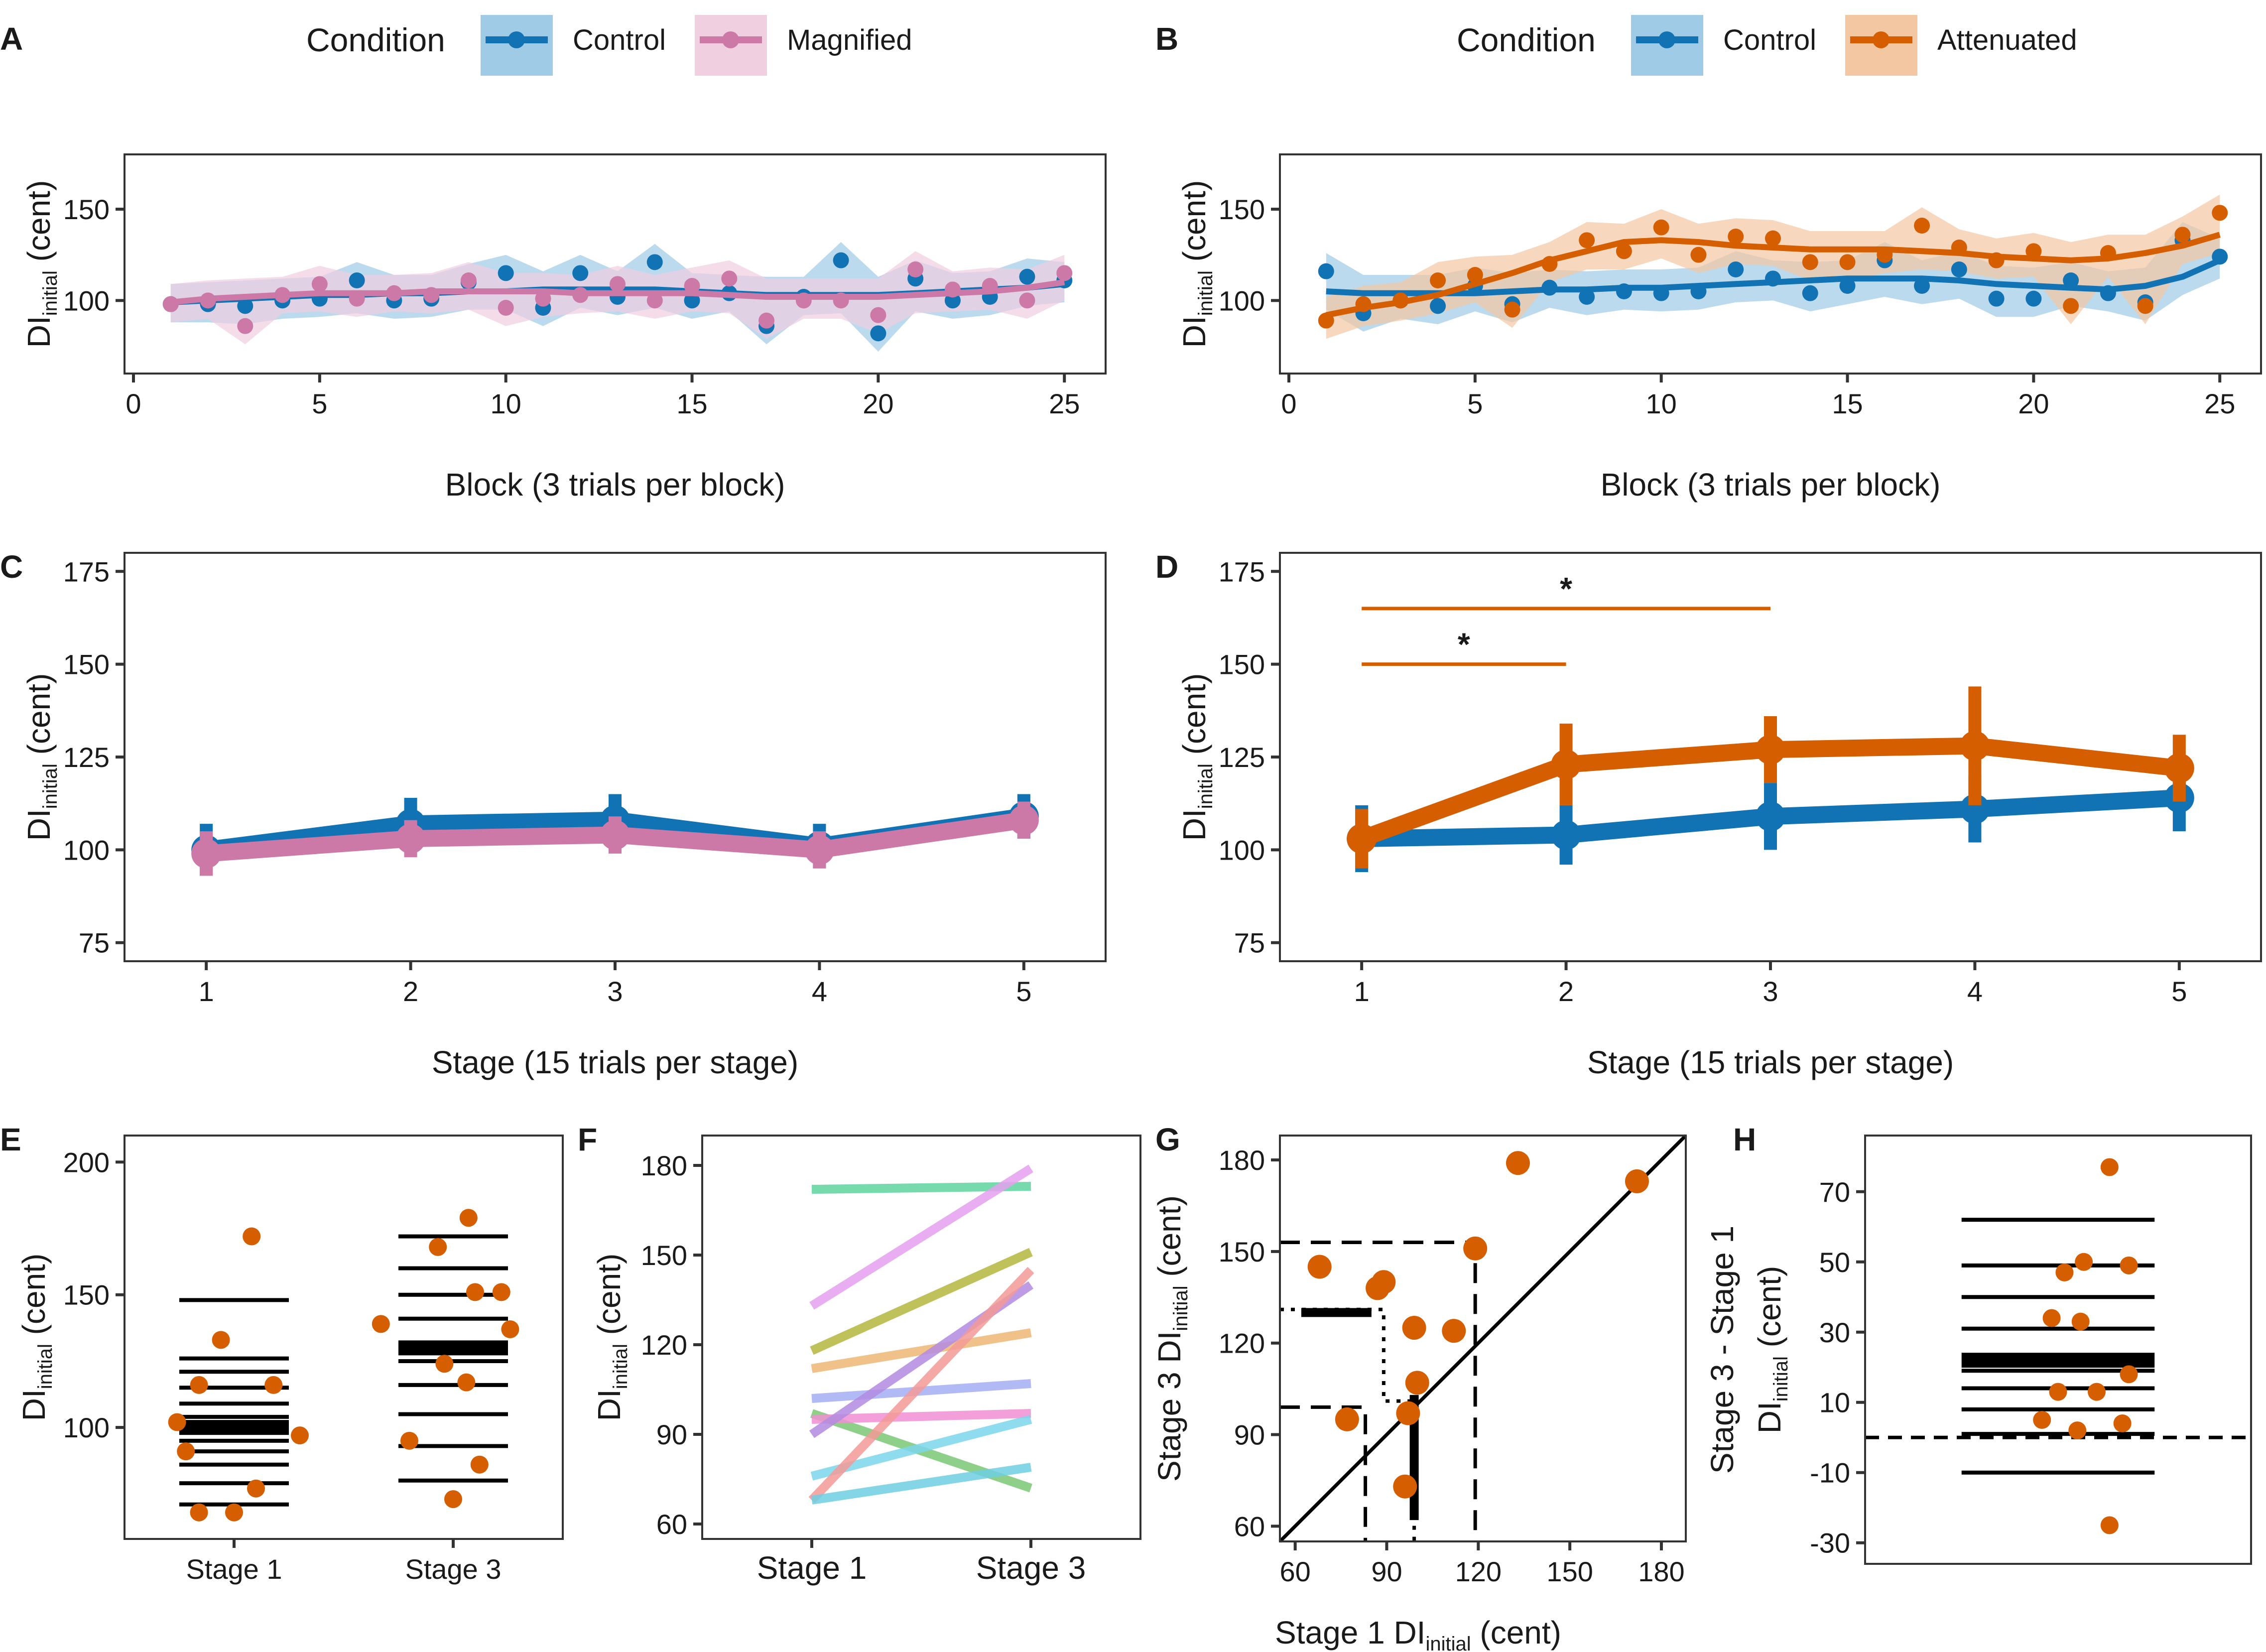 The width and height of the screenshot is (2266, 1652). I want to click on panel-c-ylabel: DIinitial (cent), so click(41, 757).